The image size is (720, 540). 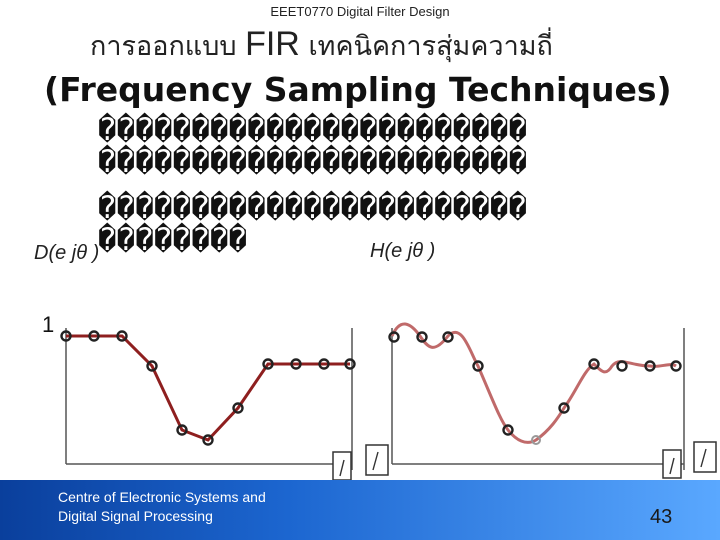 I want to click on body-text-line-1: �����������������������, so click(x=313, y=130).